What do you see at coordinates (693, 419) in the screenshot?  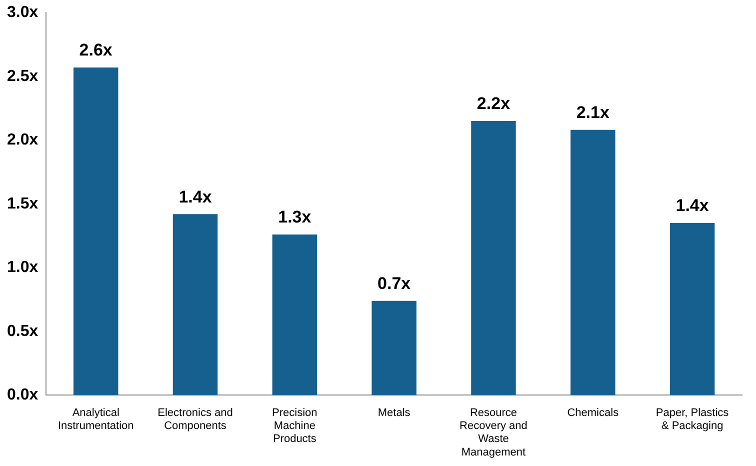 I see `x-tick-label: Paper, Plastics & Packaging` at bounding box center [693, 419].